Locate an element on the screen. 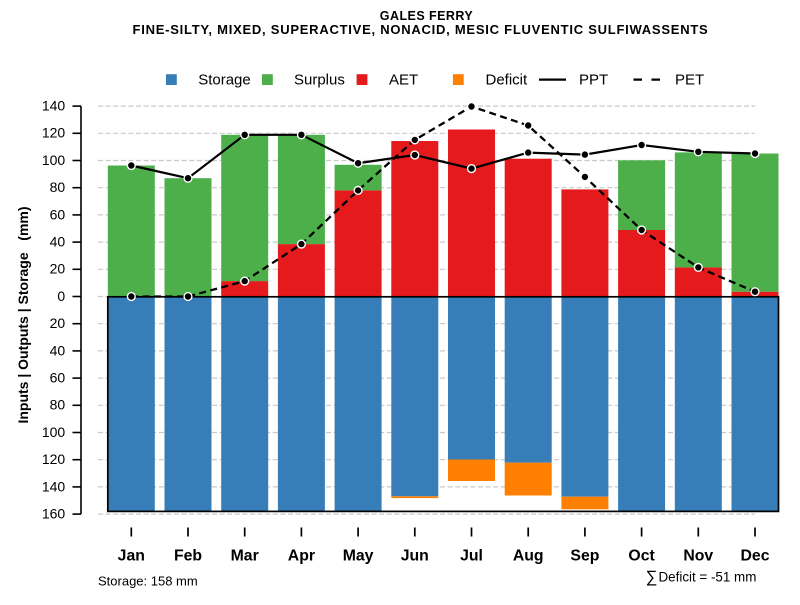 The width and height of the screenshot is (800, 605). svg-text: Jul is located at coordinates (471, 555).